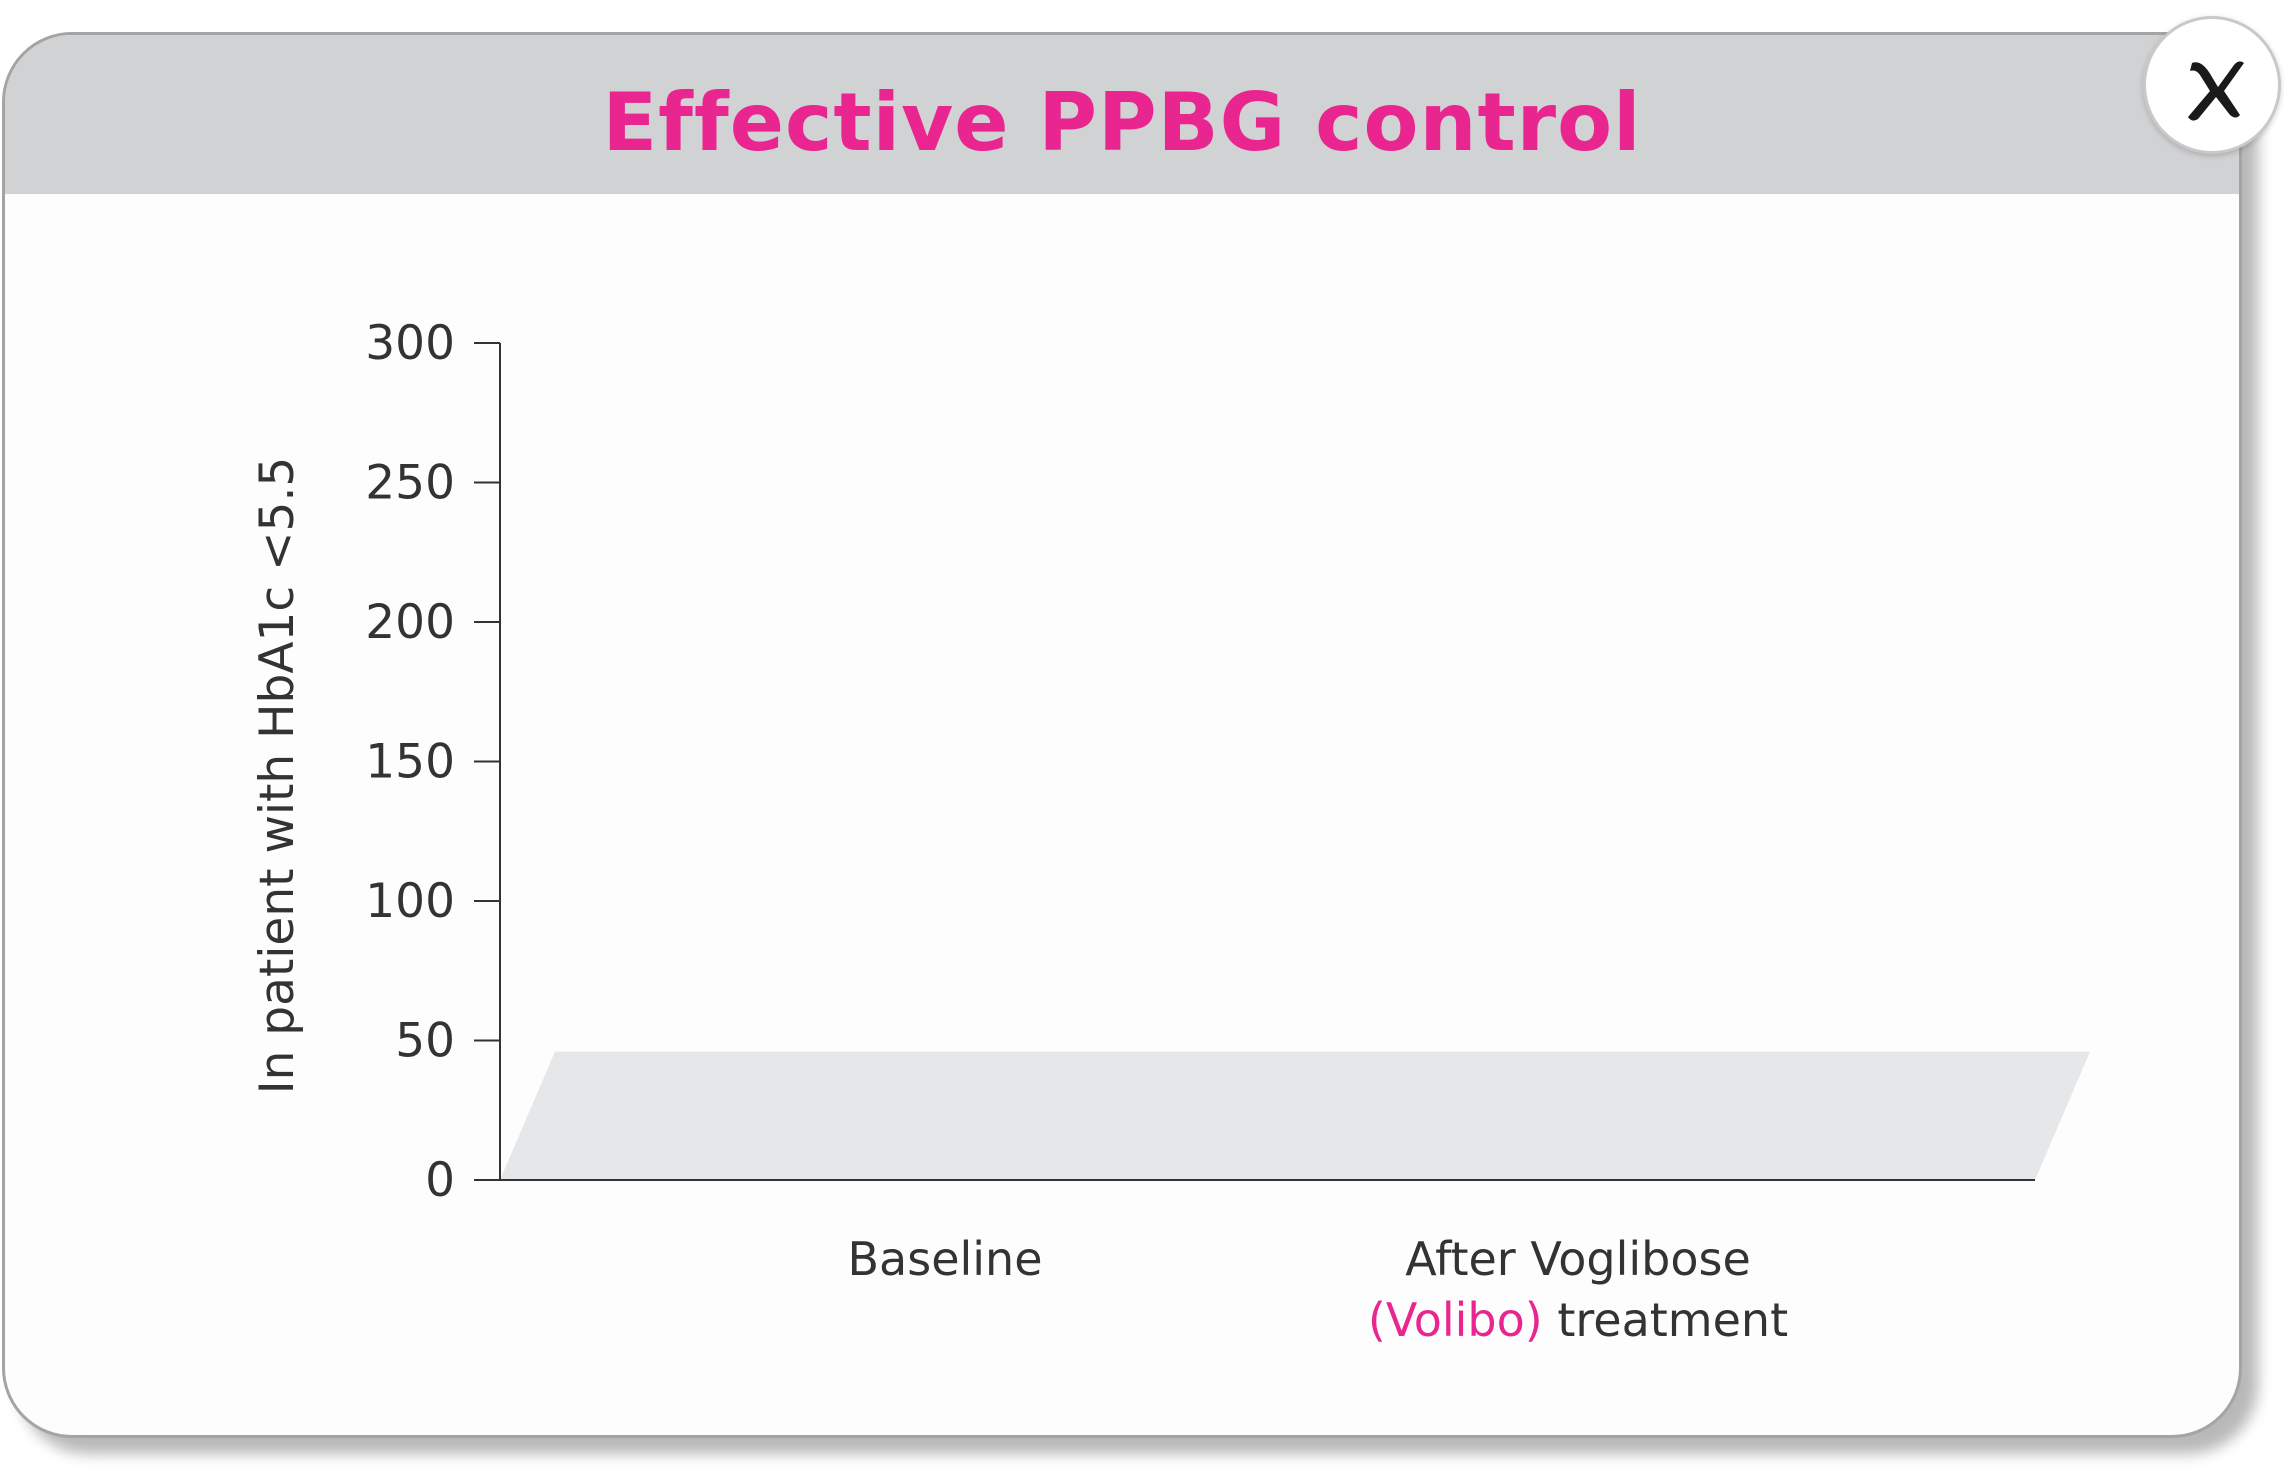 Image resolution: width=2284 pixels, height=1475 pixels. I want to click on y-tick-label: 200, so click(410, 622).